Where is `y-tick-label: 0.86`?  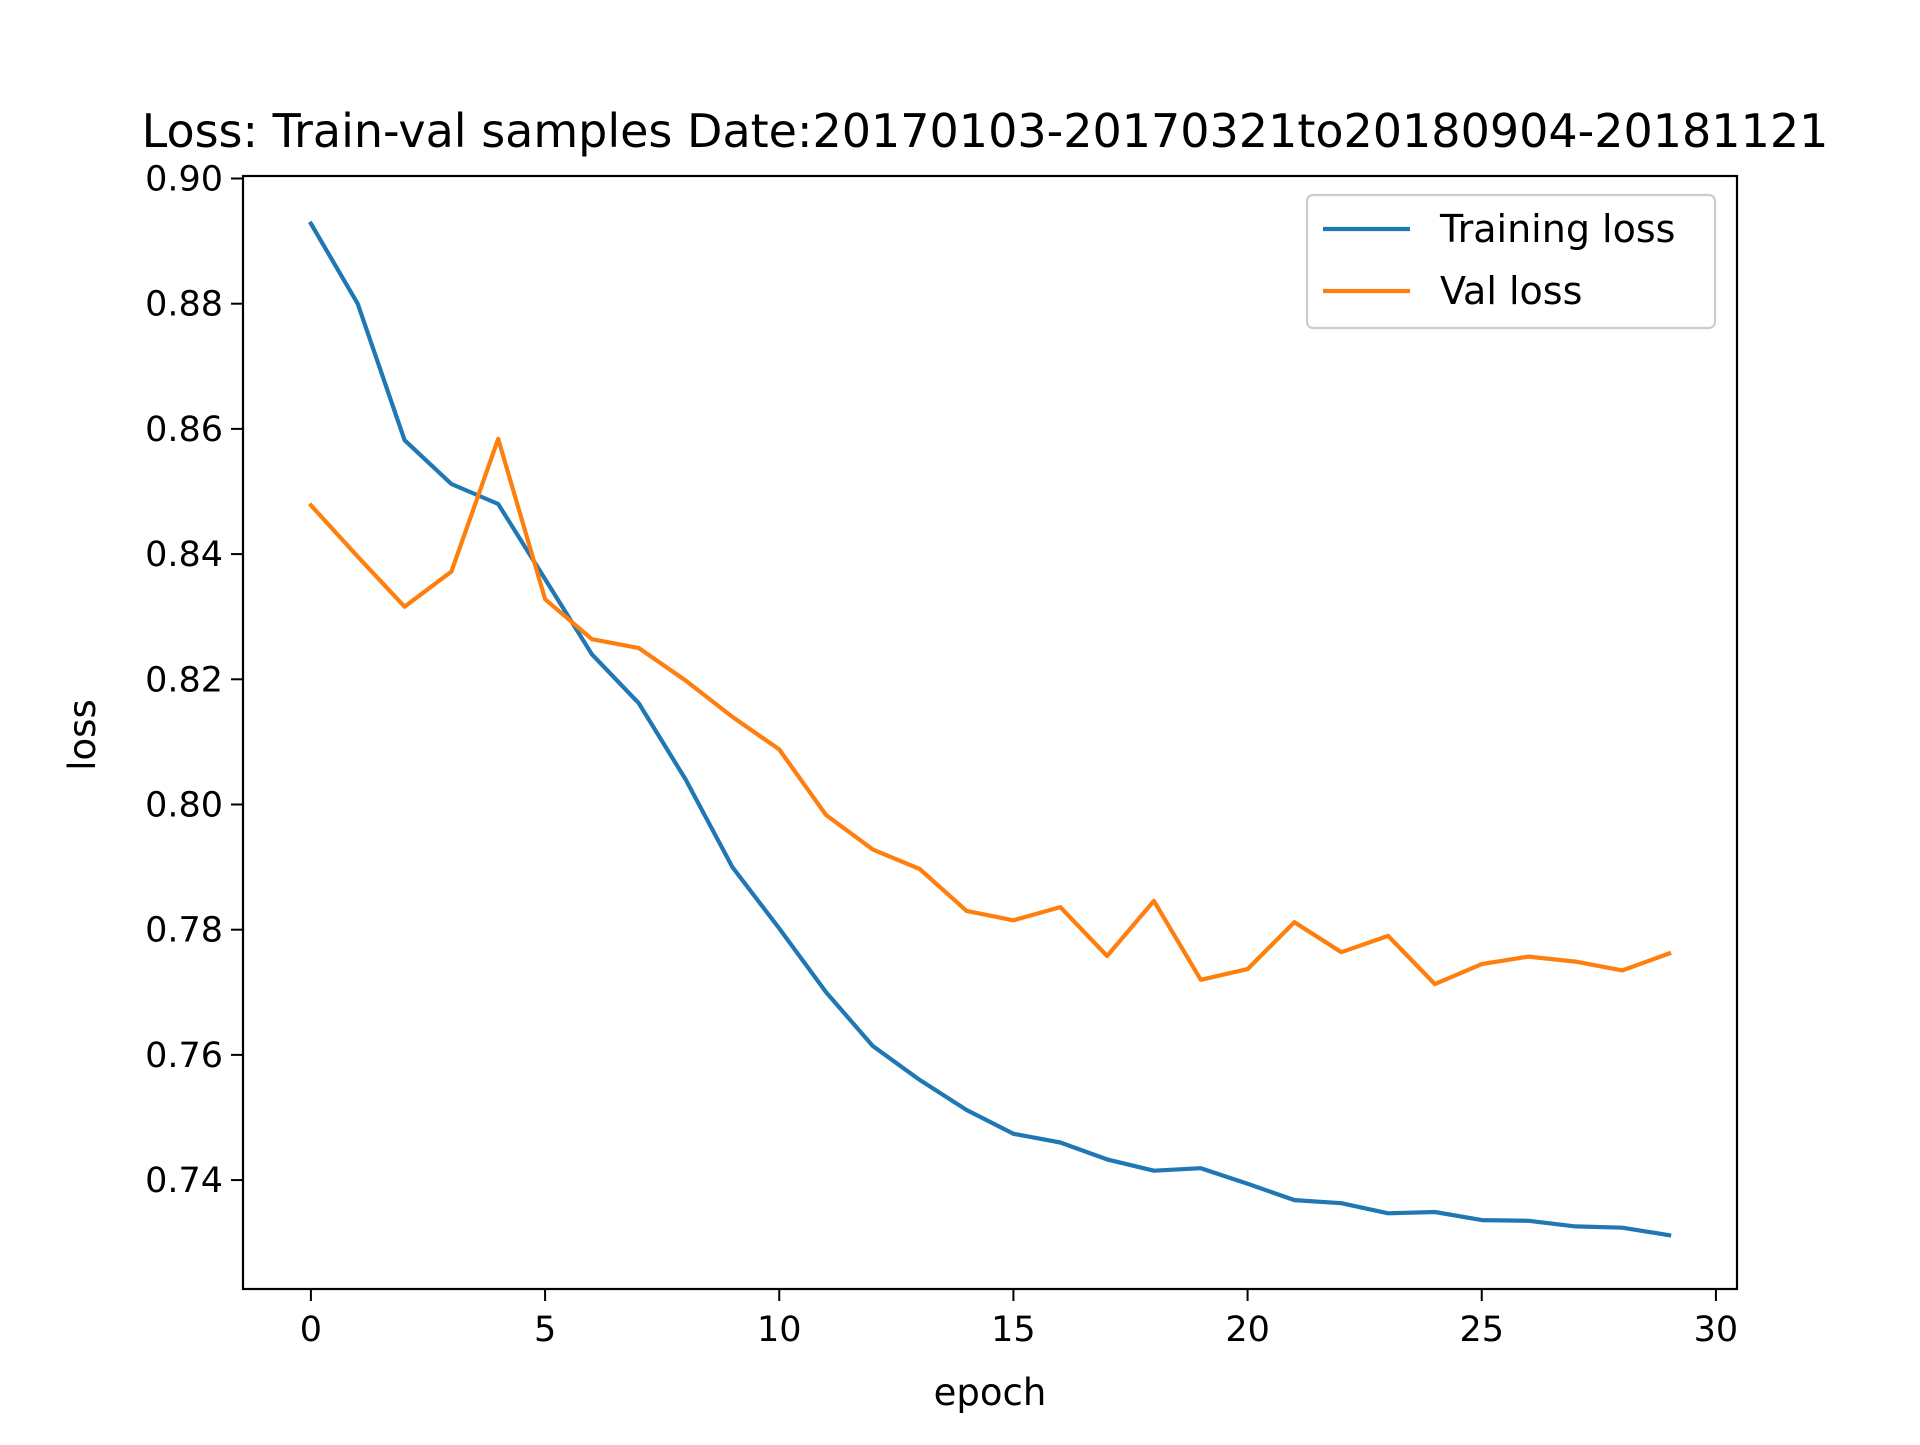 y-tick-label: 0.86 is located at coordinates (184, 430).